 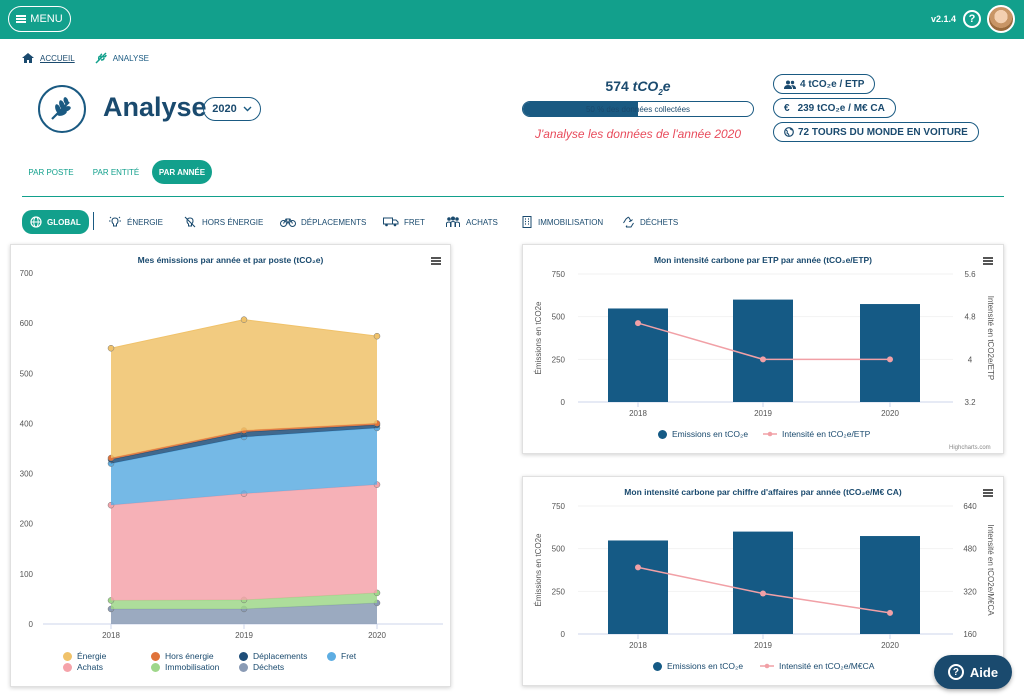 I want to click on y-tick-label: 250, so click(x=559, y=359).